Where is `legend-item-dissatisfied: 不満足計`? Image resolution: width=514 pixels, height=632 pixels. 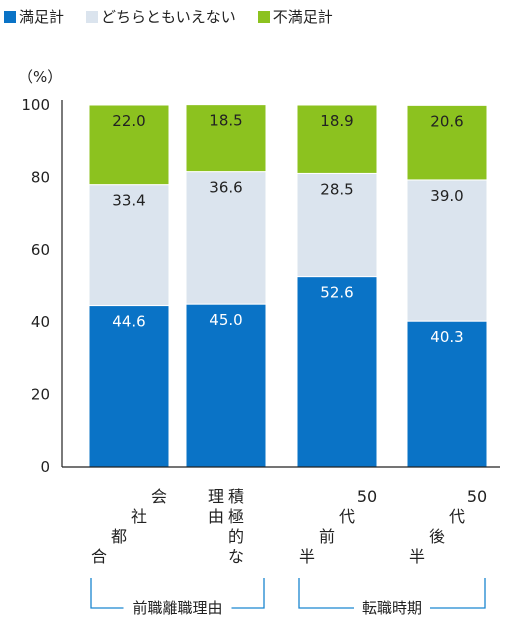 legend-item-dissatisfied: 不満足計 is located at coordinates (295, 16).